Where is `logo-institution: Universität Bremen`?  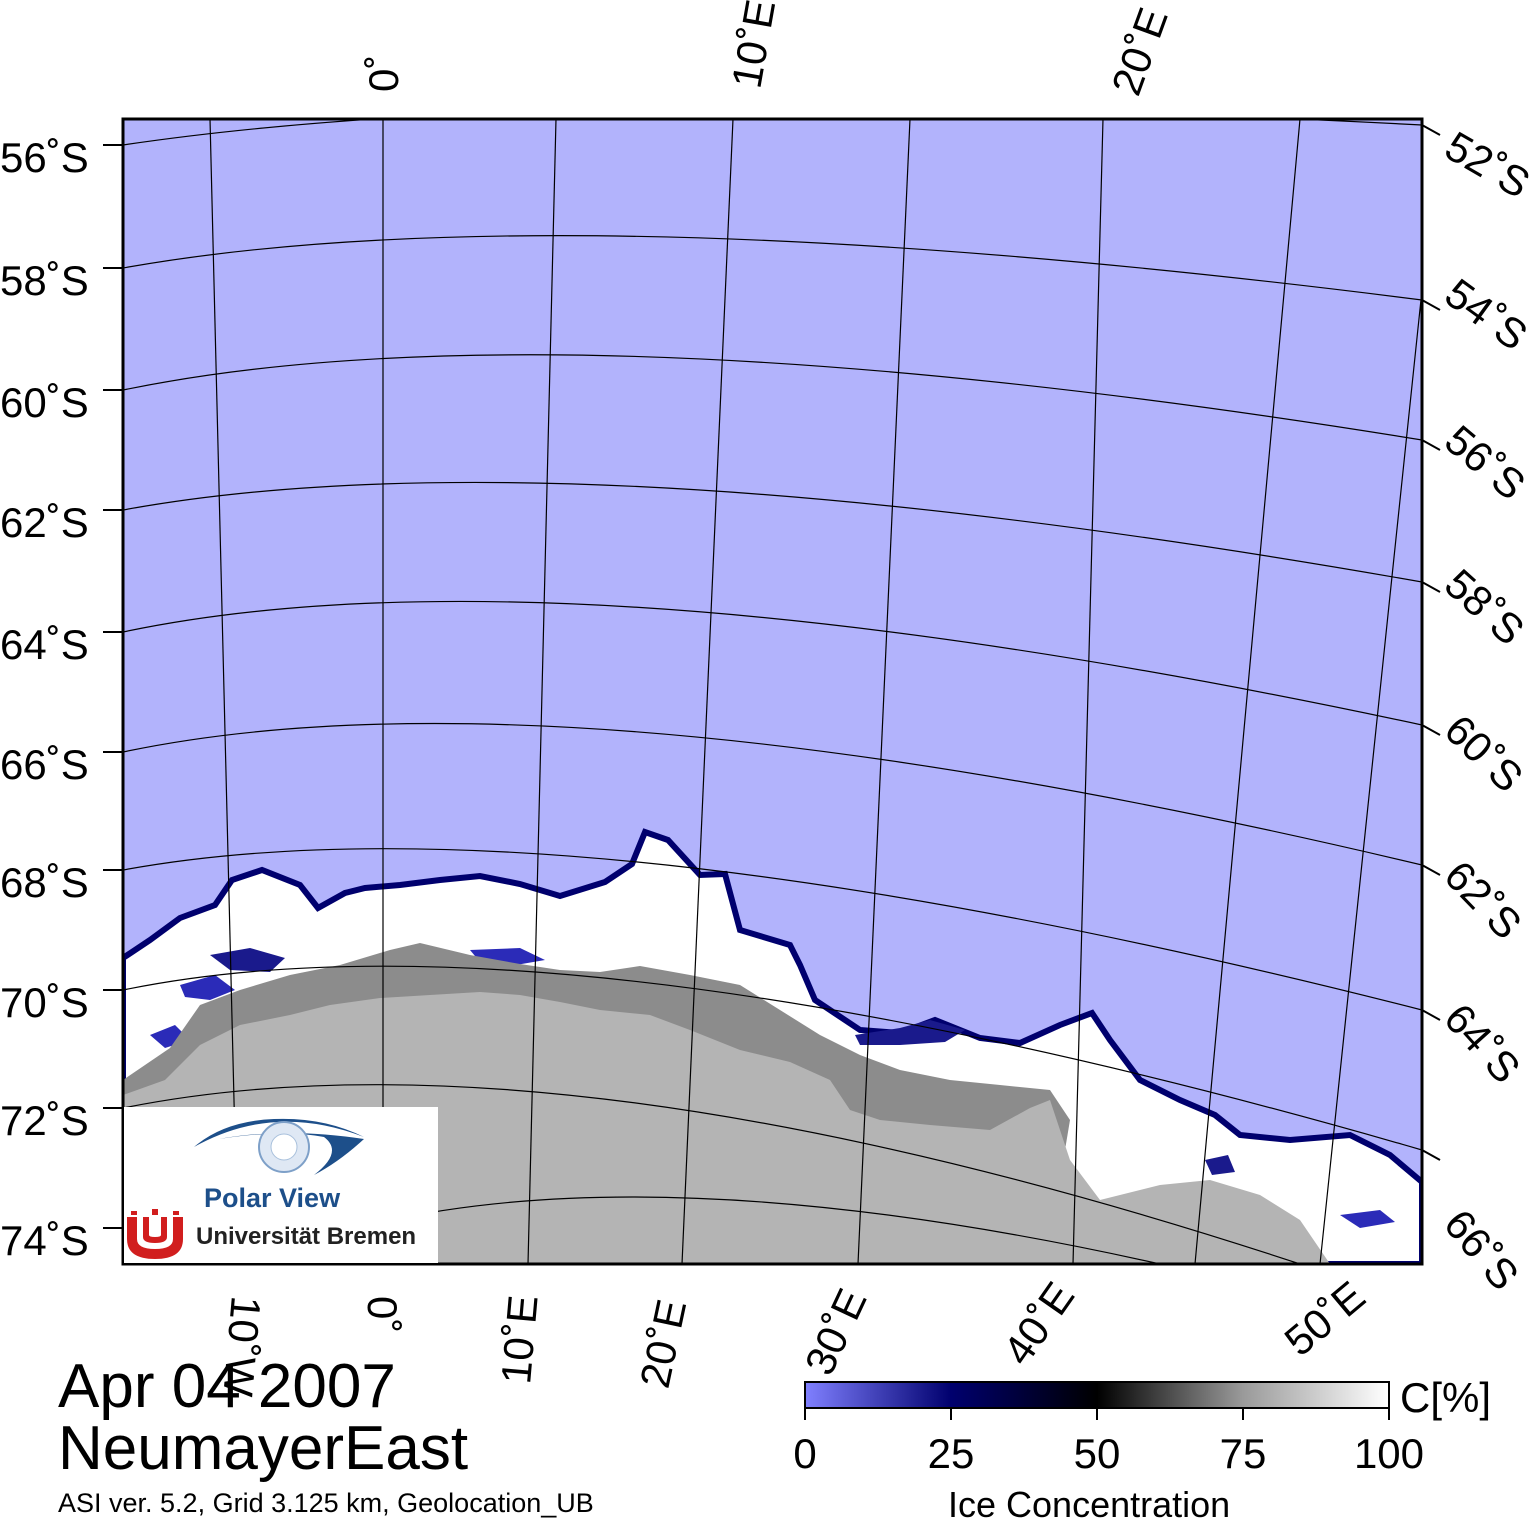
logo-institution: Universität Bremen is located at coordinates (306, 1237).